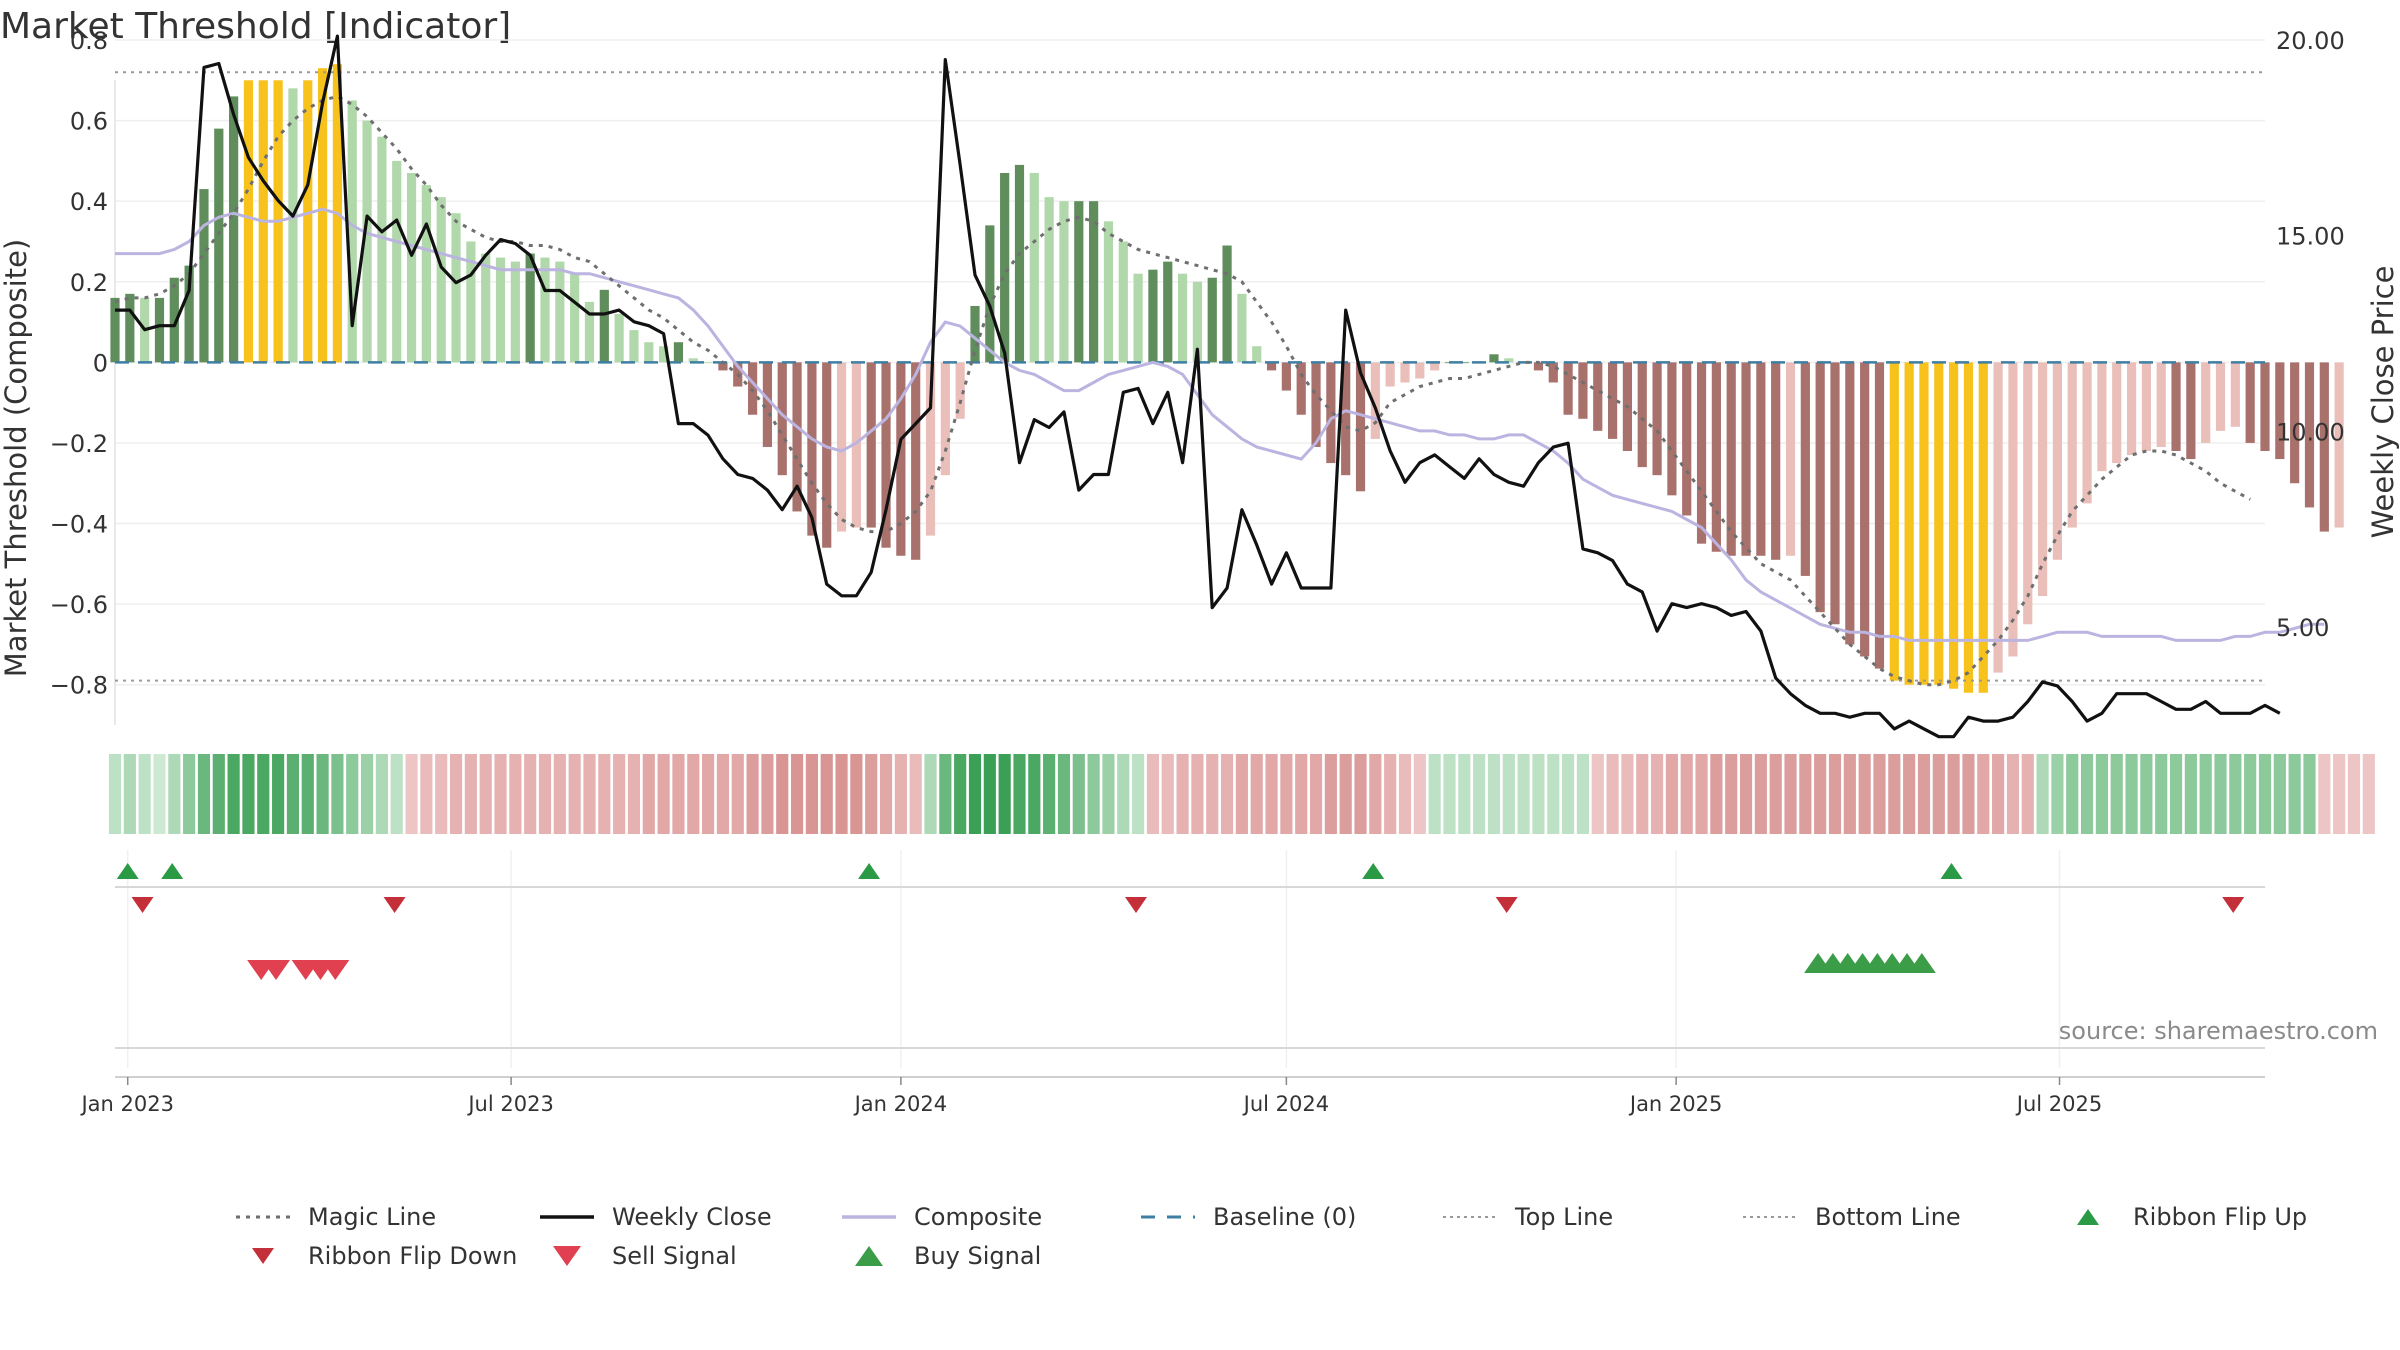  Describe the element at coordinates (2192, 1217) in the screenshot. I see `legend-item-ribbon-flip-up: Ribbon Flip Up` at that location.